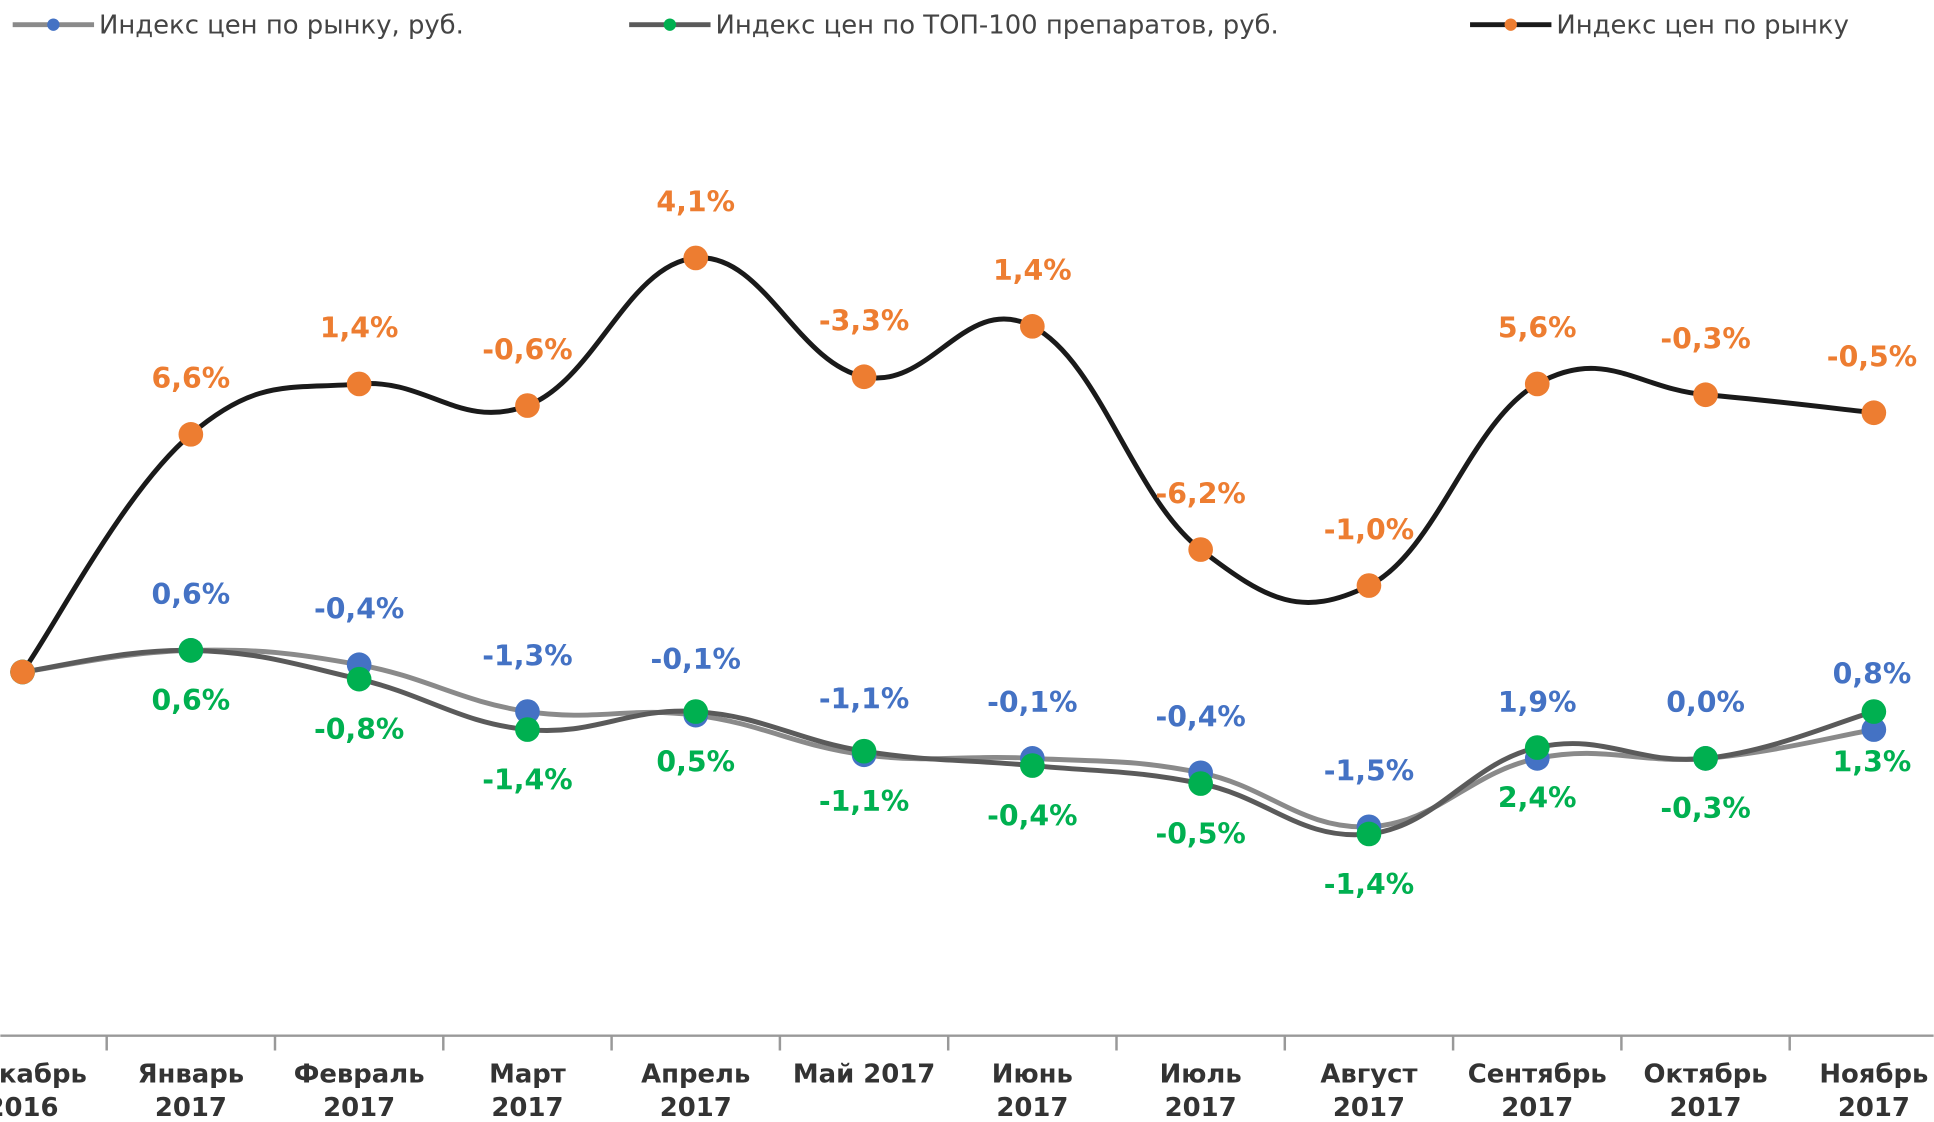 This screenshot has height=1122, width=1934. Describe the element at coordinates (1705, 1075) in the screenshot. I see `x-tick-label: Октябрь` at that location.